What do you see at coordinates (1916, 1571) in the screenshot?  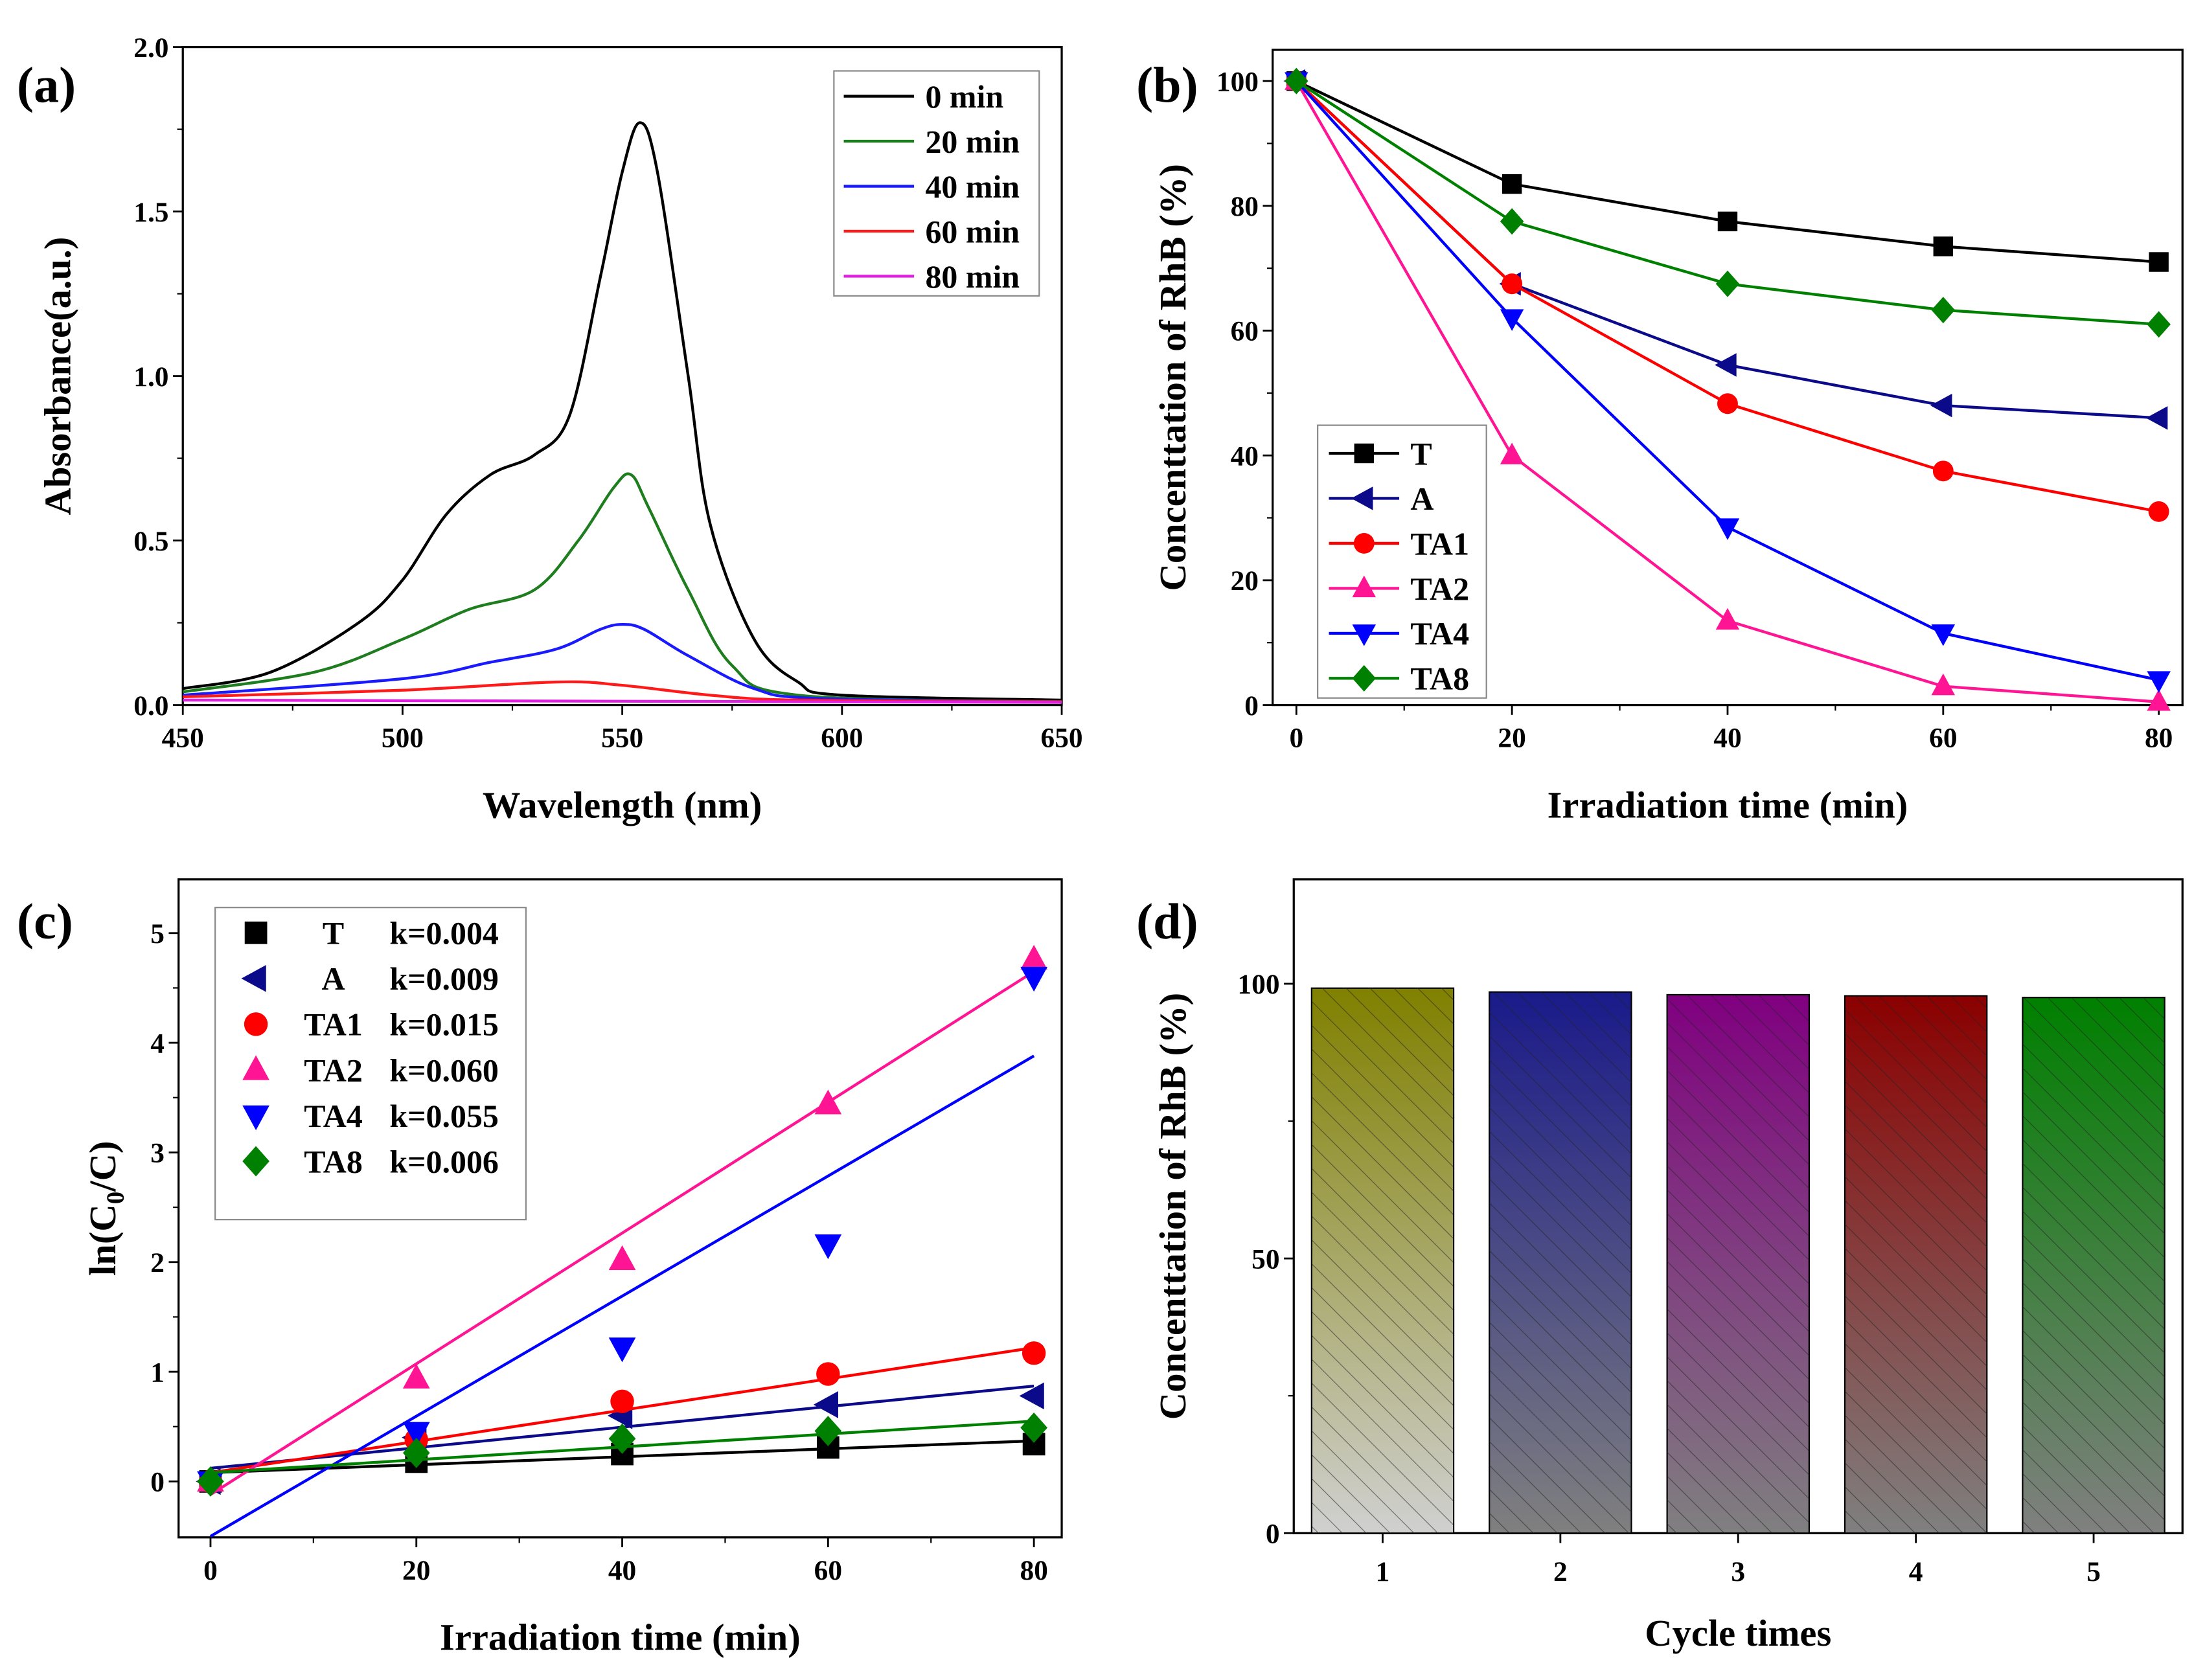 I see `x-tick-label: 4` at bounding box center [1916, 1571].